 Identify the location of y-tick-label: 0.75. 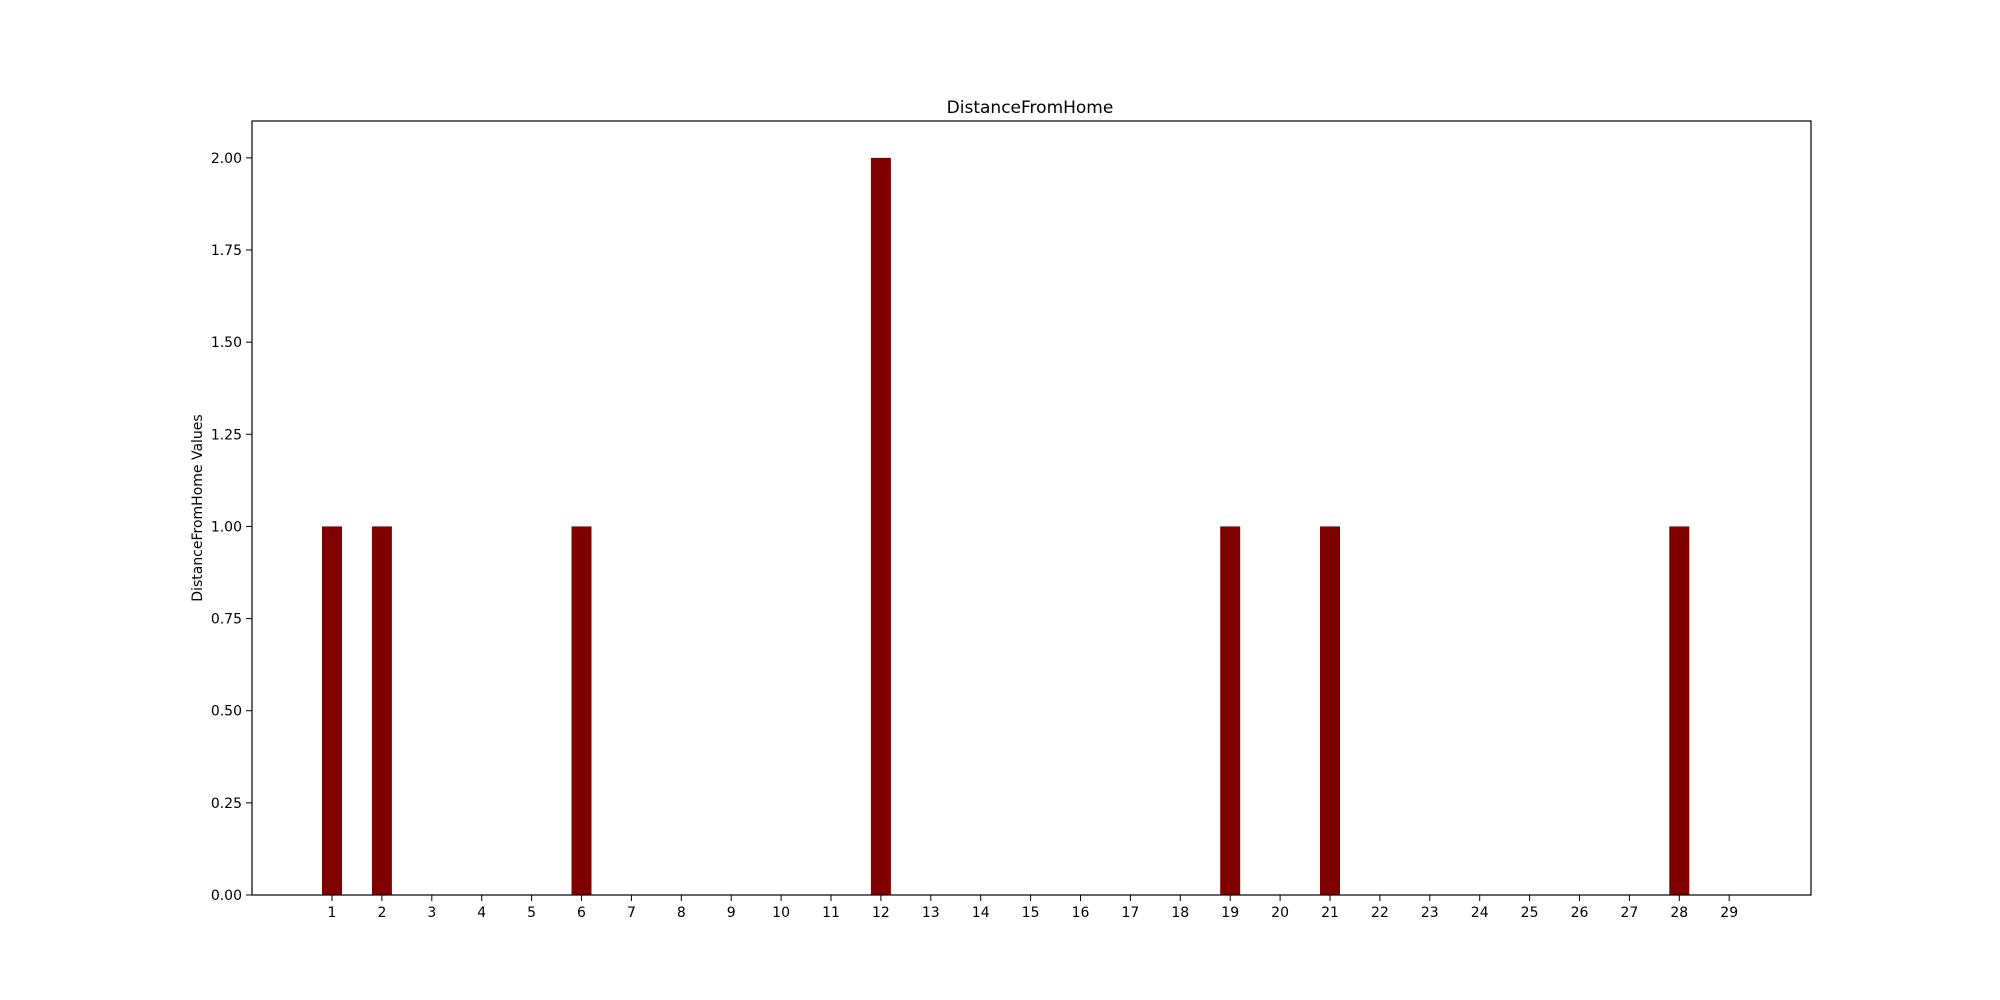
(226, 620).